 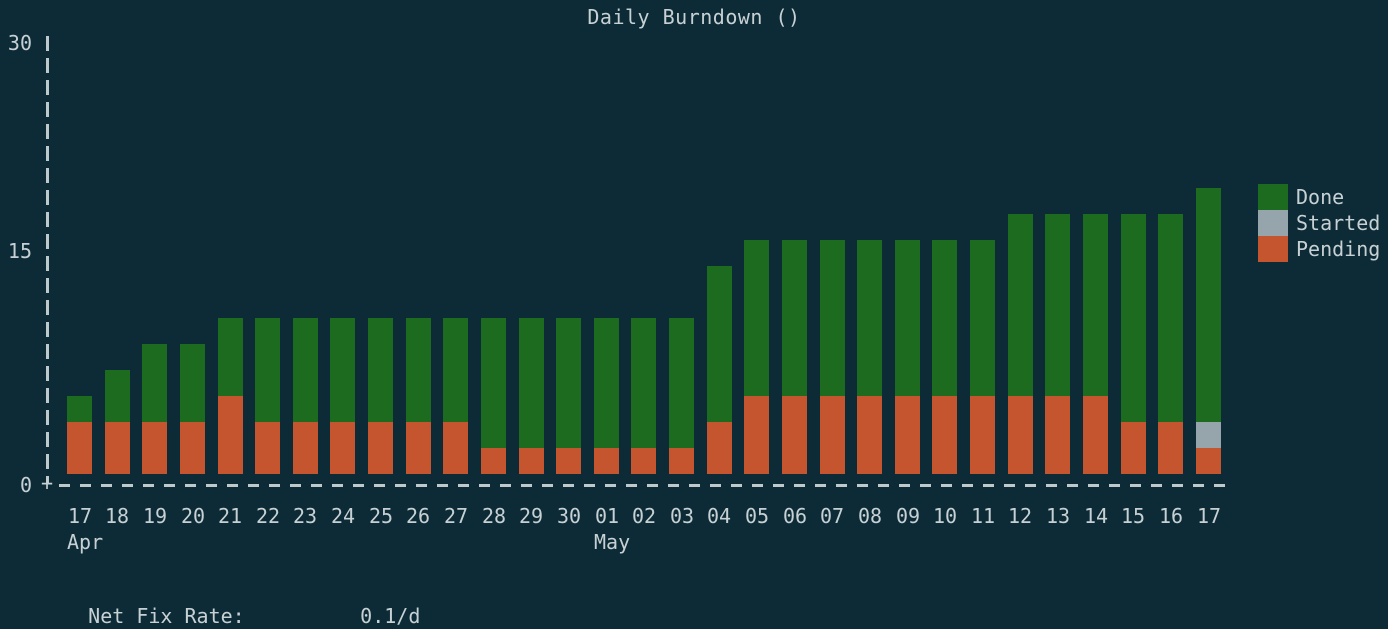 What do you see at coordinates (25, 485) in the screenshot?
I see `y-tick-label: 0` at bounding box center [25, 485].